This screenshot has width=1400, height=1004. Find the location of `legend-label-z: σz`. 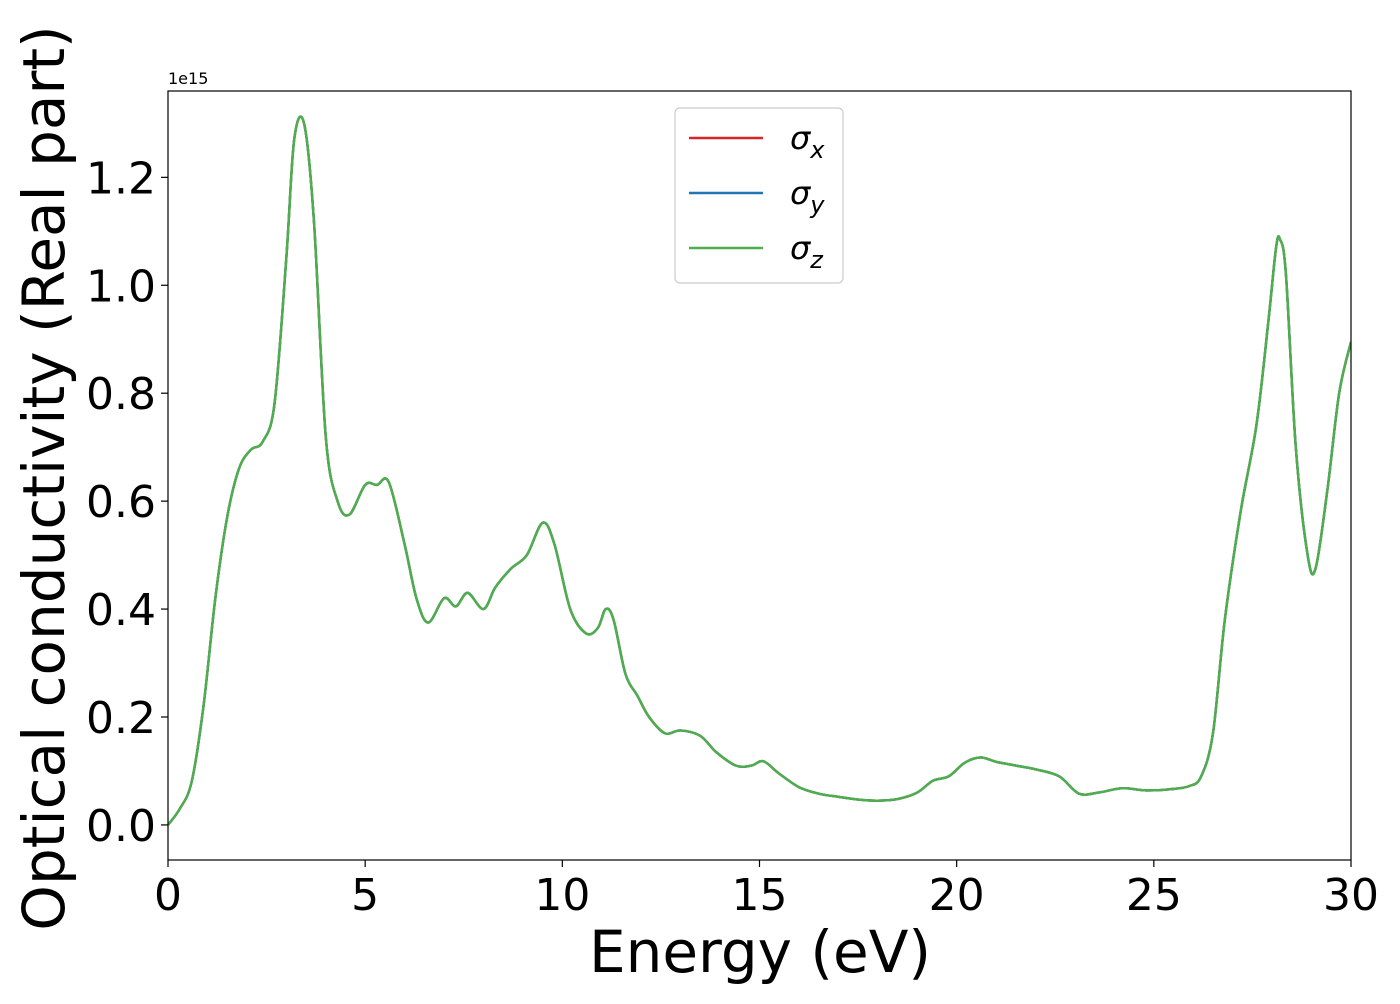

legend-label-z: σz is located at coordinates (807, 251).